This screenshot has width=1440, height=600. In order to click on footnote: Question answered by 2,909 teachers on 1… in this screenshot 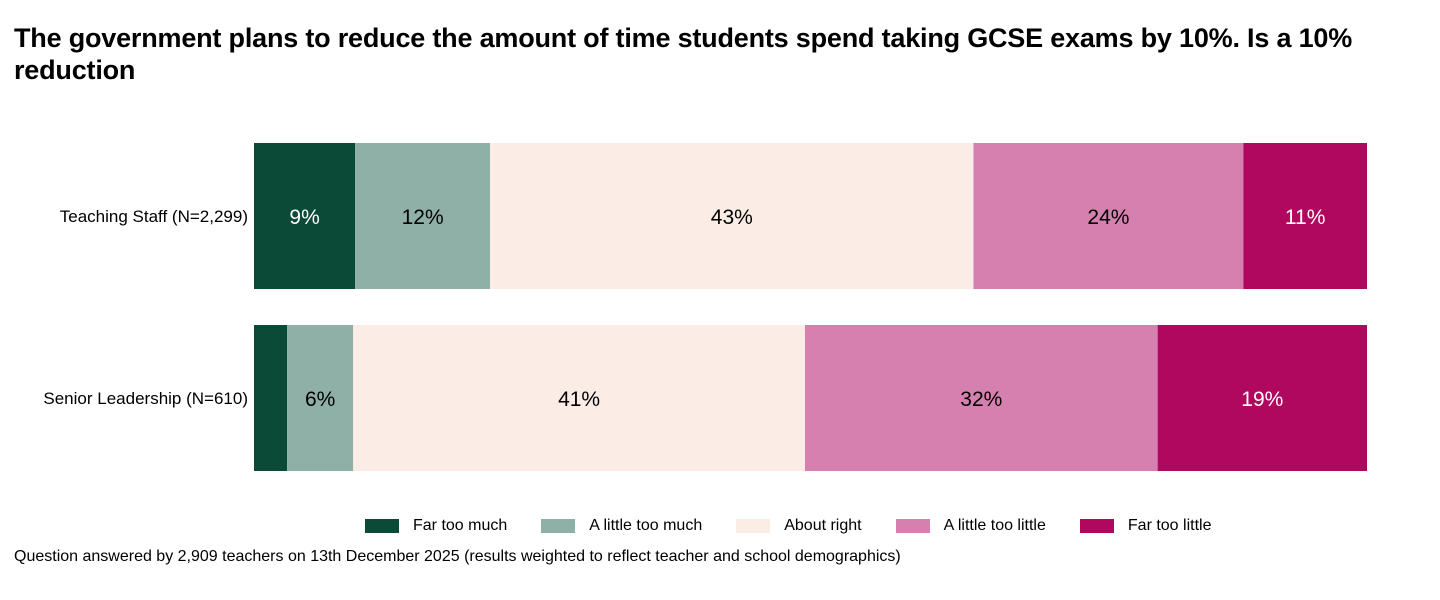, I will do `click(457, 556)`.